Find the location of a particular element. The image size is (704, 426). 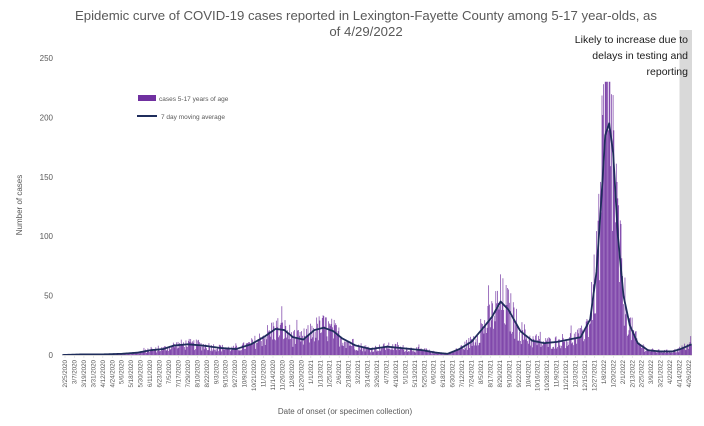

y-tick-label: 100 is located at coordinates (47, 236).